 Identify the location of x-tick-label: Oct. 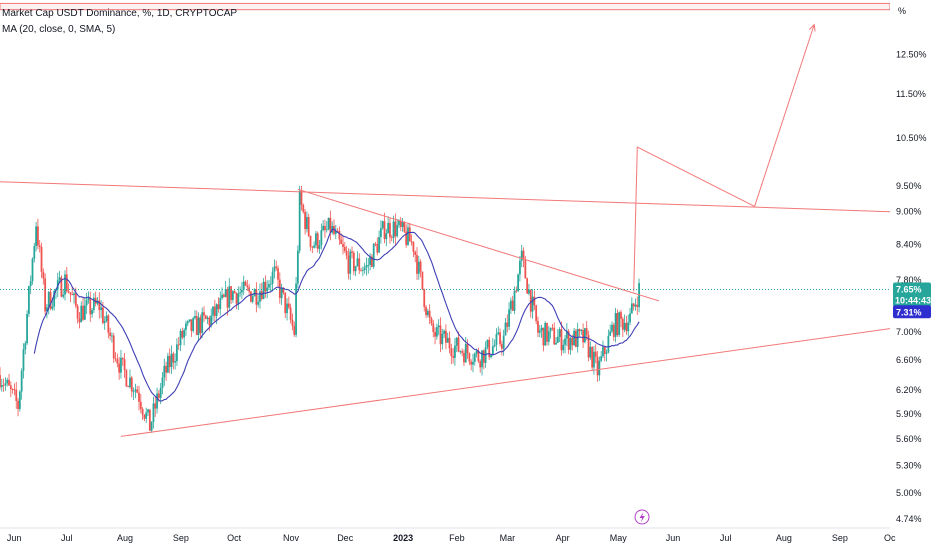
(234, 538).